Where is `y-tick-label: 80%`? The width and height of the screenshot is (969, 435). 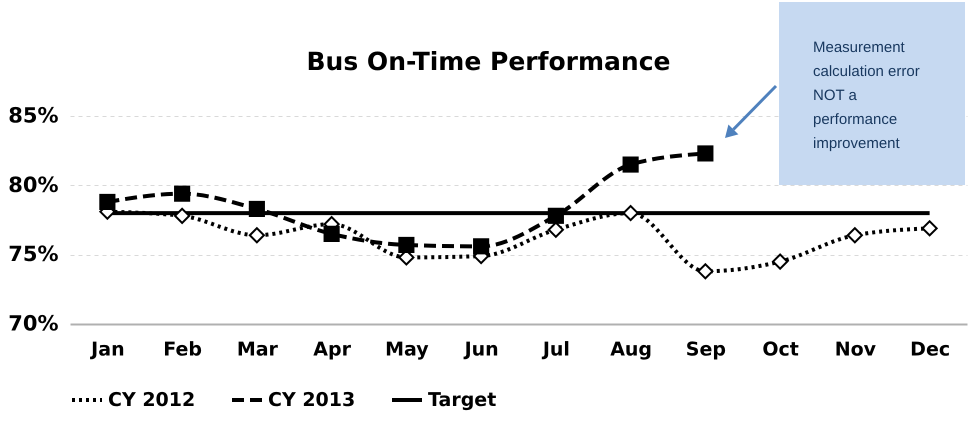 y-tick-label: 80% is located at coordinates (33, 184).